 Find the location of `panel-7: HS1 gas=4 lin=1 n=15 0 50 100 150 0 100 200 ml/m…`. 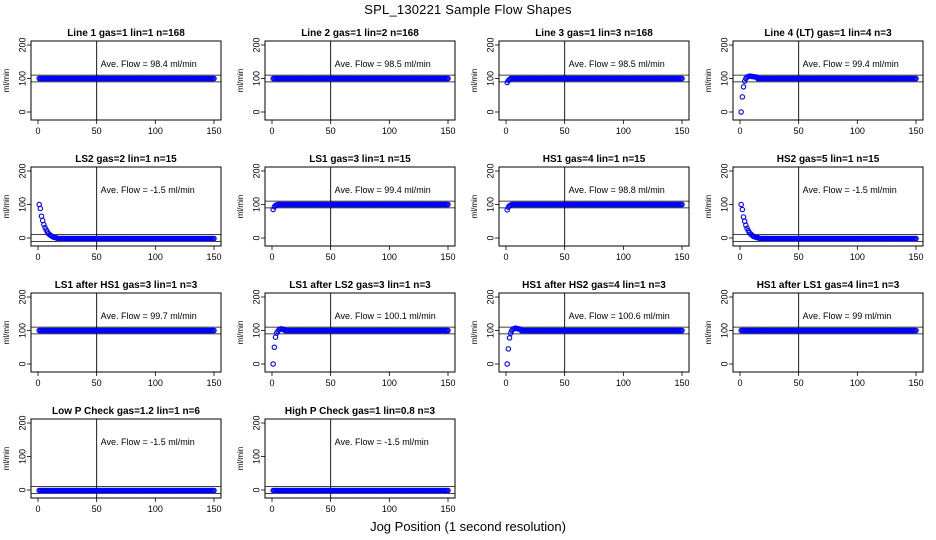

panel-7: HS1 gas=4 lin=1 n=15 0 50 100 150 0 100 200 ml/m… is located at coordinates (580, 208).